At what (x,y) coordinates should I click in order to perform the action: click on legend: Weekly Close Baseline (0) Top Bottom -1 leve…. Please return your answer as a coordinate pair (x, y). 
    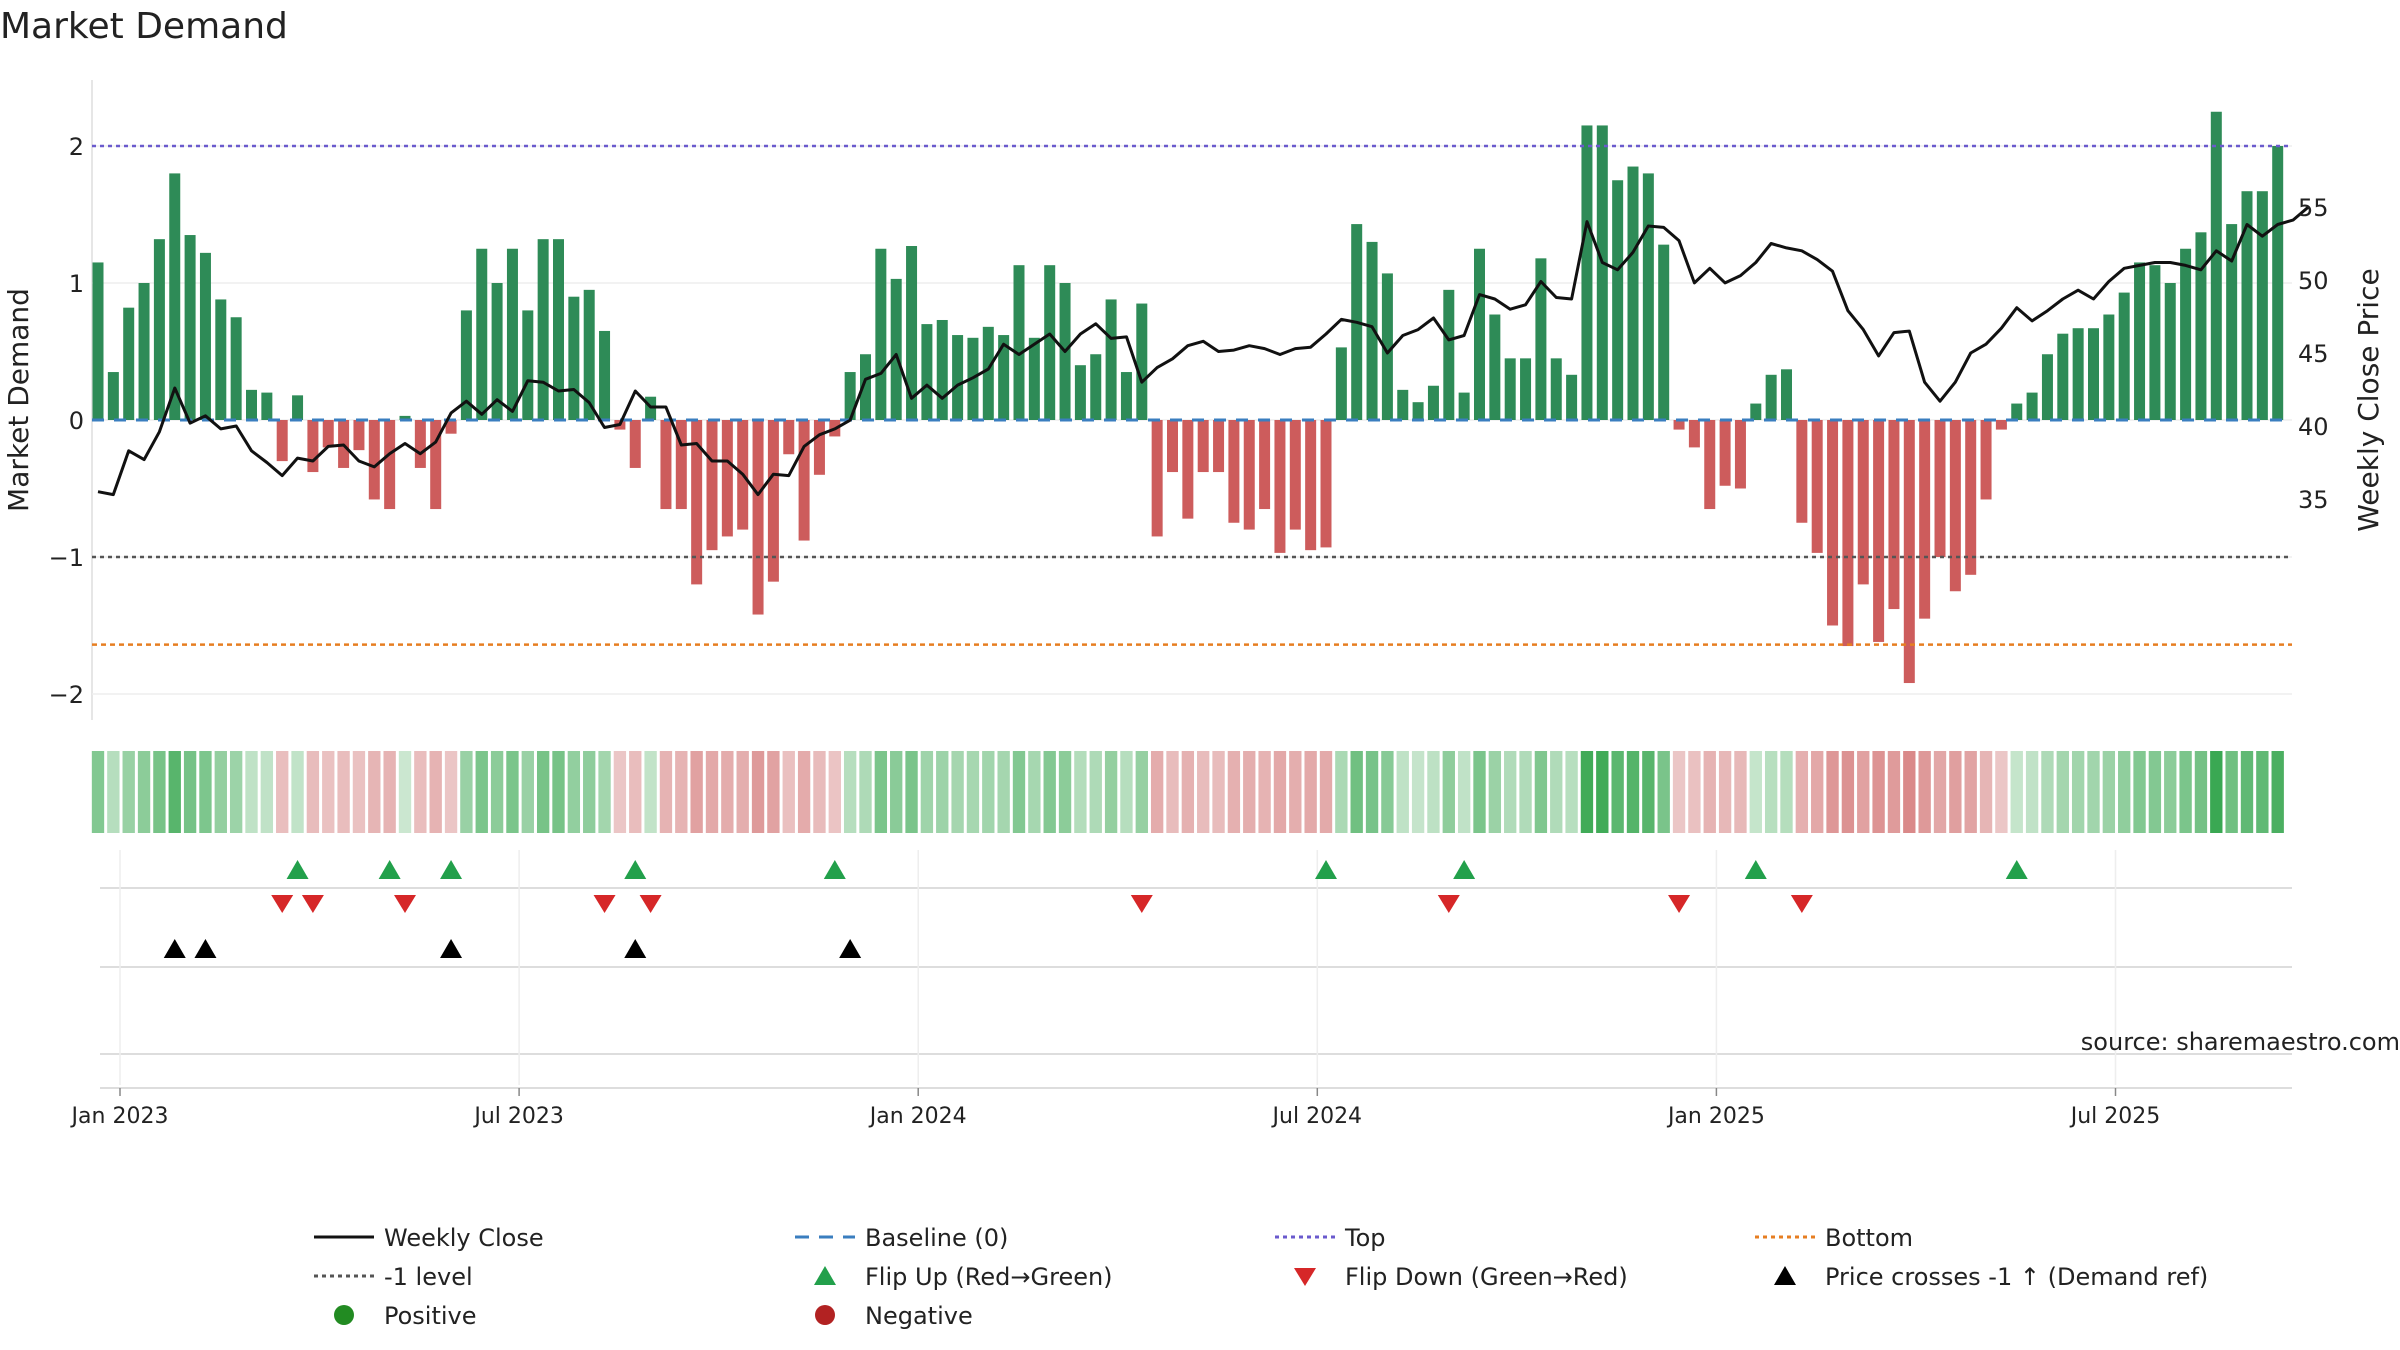
    Looking at the image, I should click on (1261, 1277).